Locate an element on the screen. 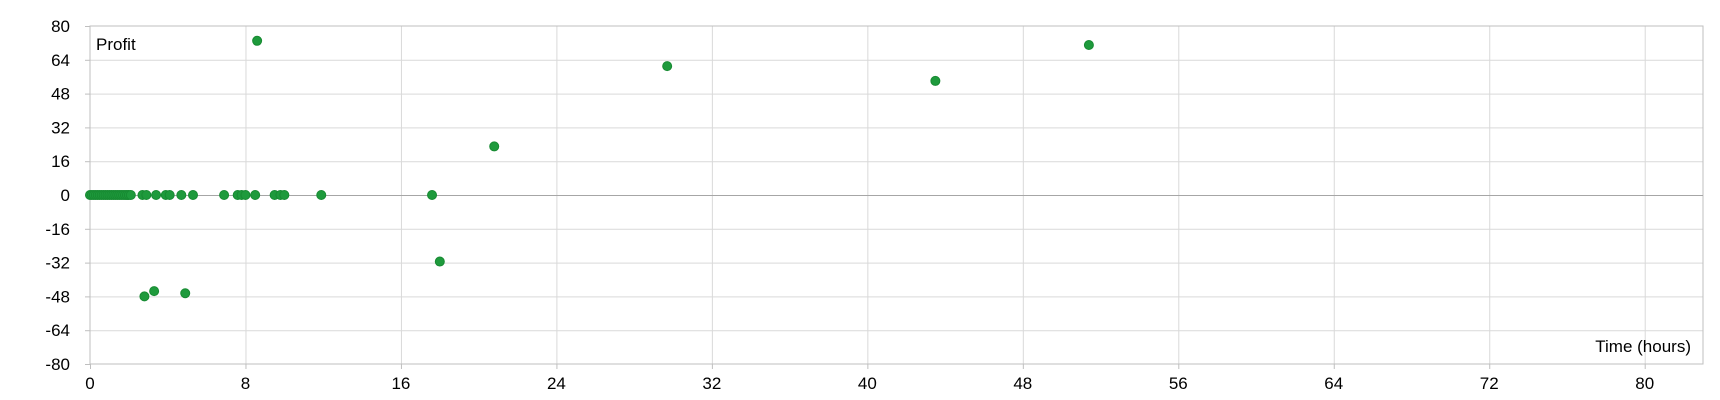 This screenshot has height=400, width=1720. y-tick-label: -48 is located at coordinates (57, 296).